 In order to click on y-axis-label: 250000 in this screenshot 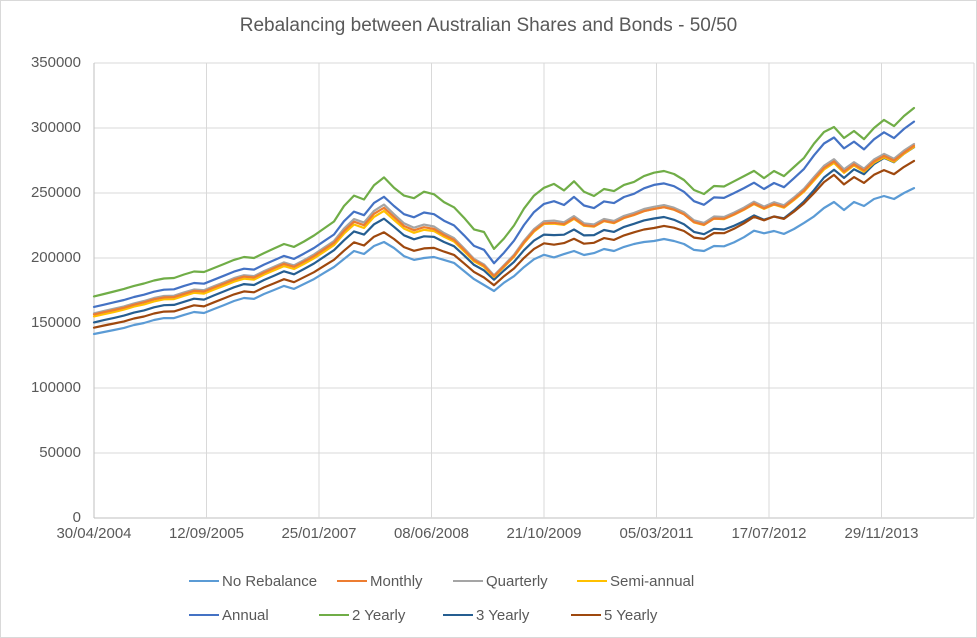, I will do `click(55, 192)`.